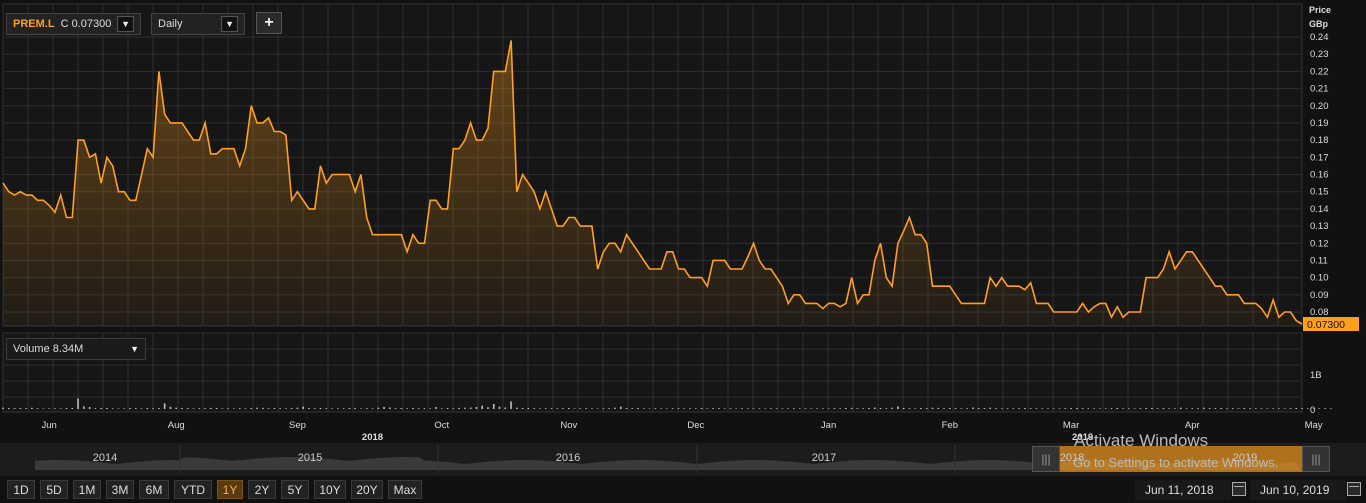 This screenshot has height=503, width=1366. Describe the element at coordinates (262, 489) in the screenshot. I see `range-button-2y: 2Y` at that location.